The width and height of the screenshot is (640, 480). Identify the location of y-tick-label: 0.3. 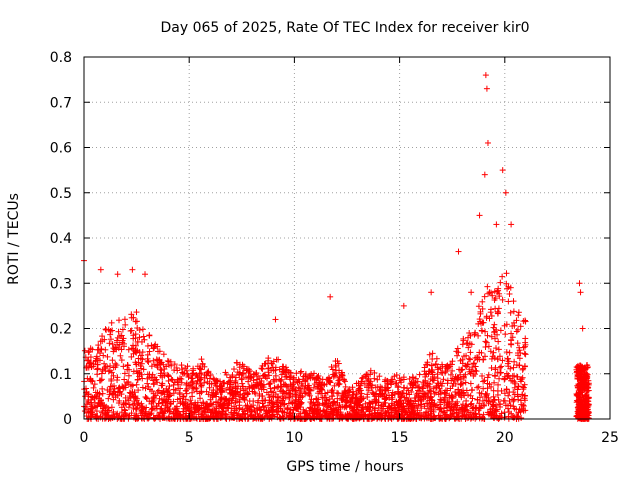
(61, 284).